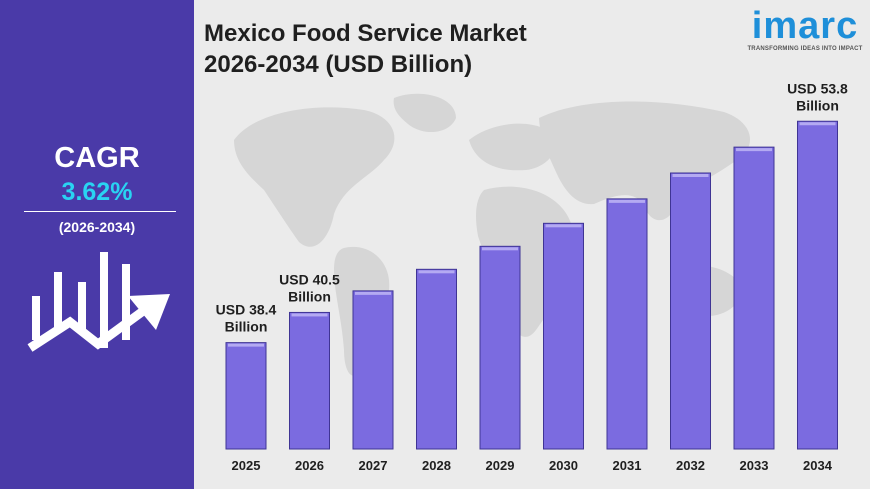 This screenshot has height=489, width=870. I want to click on bar-2034, so click(817, 285).